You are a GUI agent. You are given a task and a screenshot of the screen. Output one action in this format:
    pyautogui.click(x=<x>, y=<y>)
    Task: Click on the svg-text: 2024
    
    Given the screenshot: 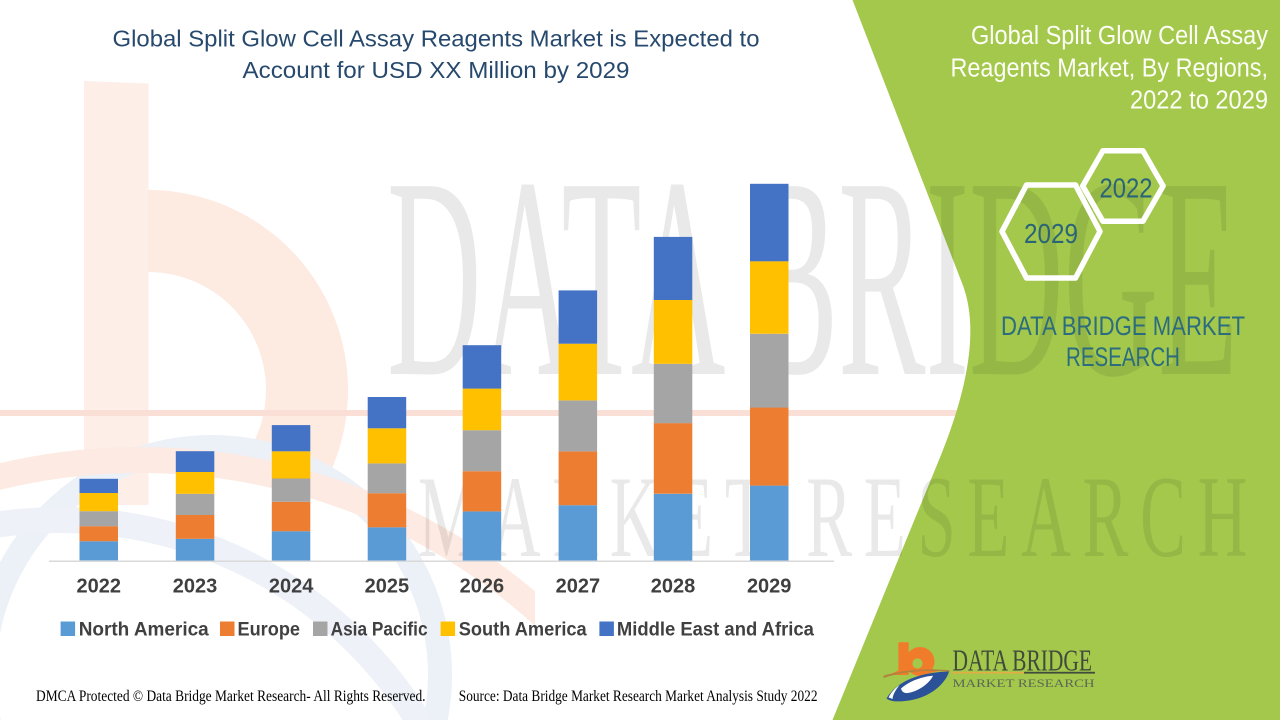 What is the action you would take?
    pyautogui.click(x=291, y=587)
    